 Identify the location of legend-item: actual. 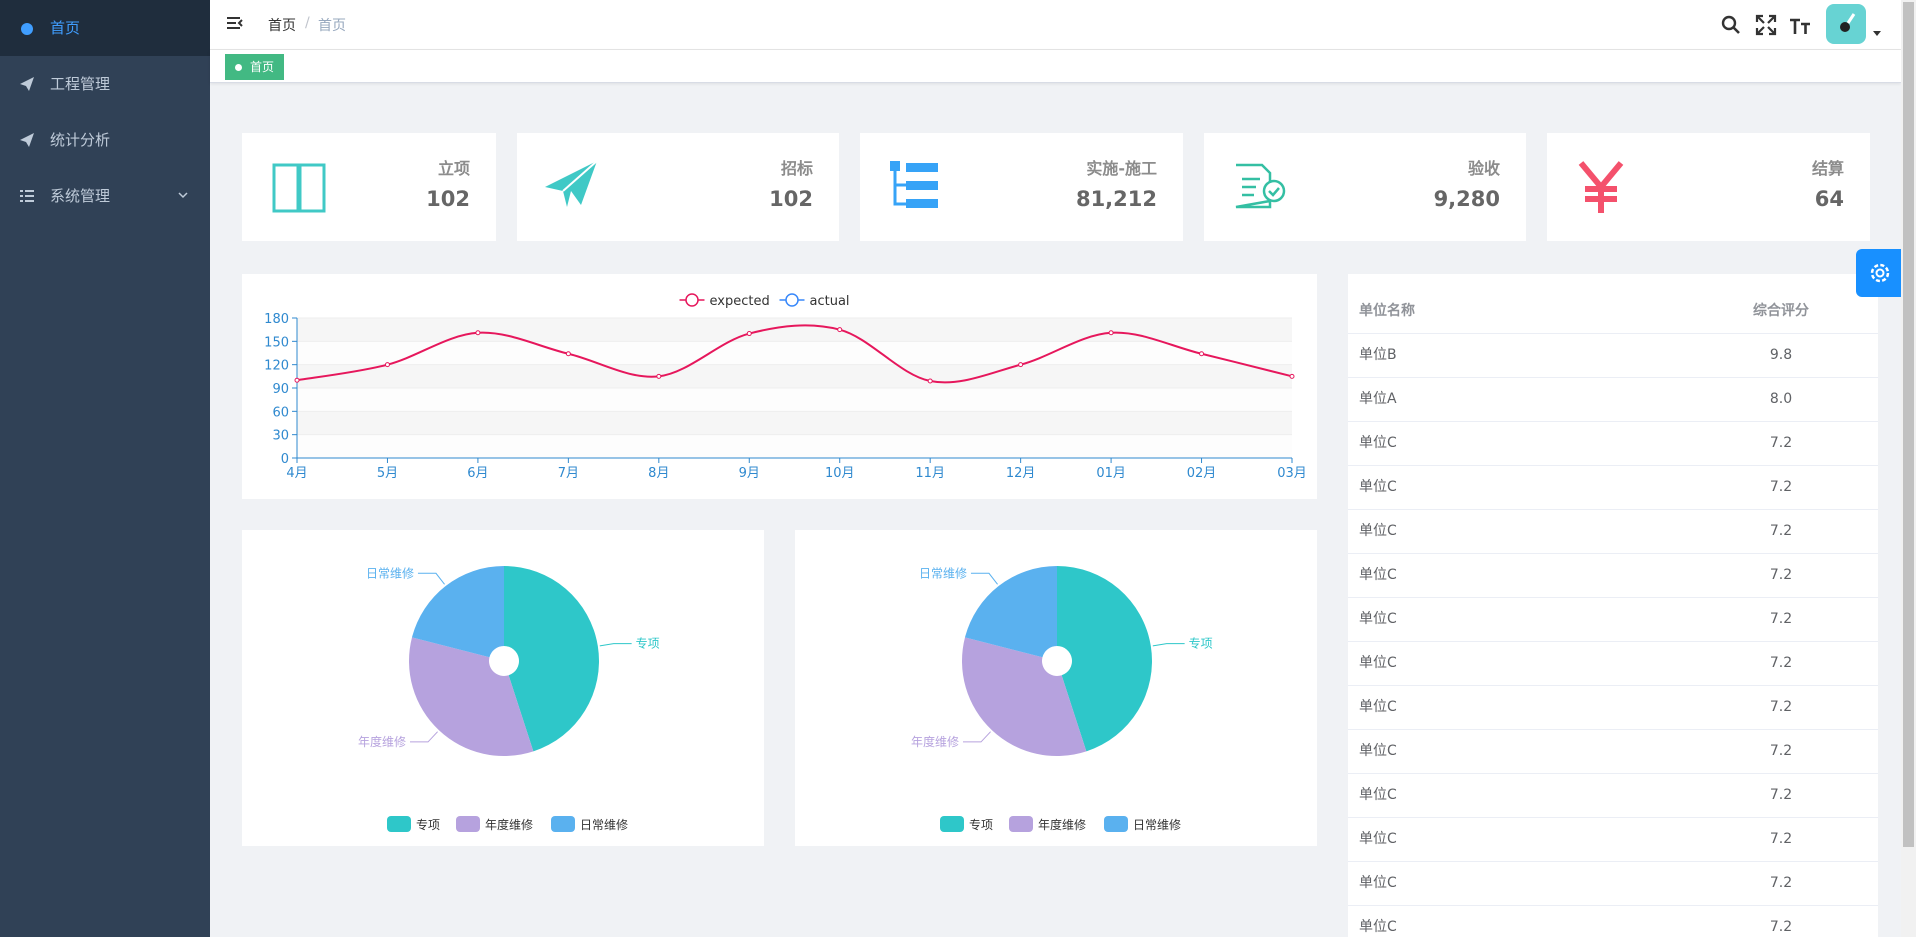
(814, 301).